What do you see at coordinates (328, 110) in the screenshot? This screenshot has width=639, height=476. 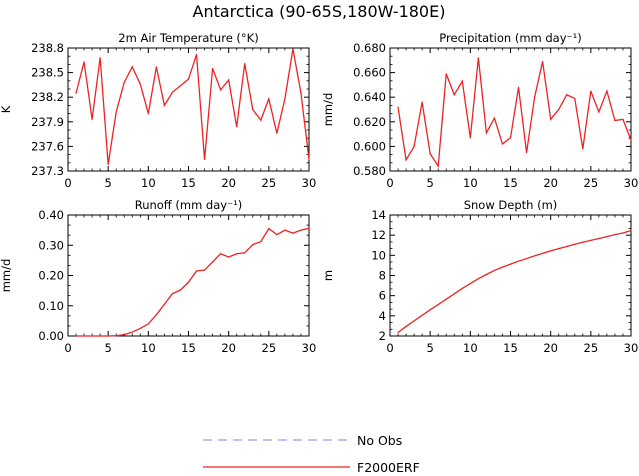 I see `y-axis-label: mm/d` at bounding box center [328, 110].